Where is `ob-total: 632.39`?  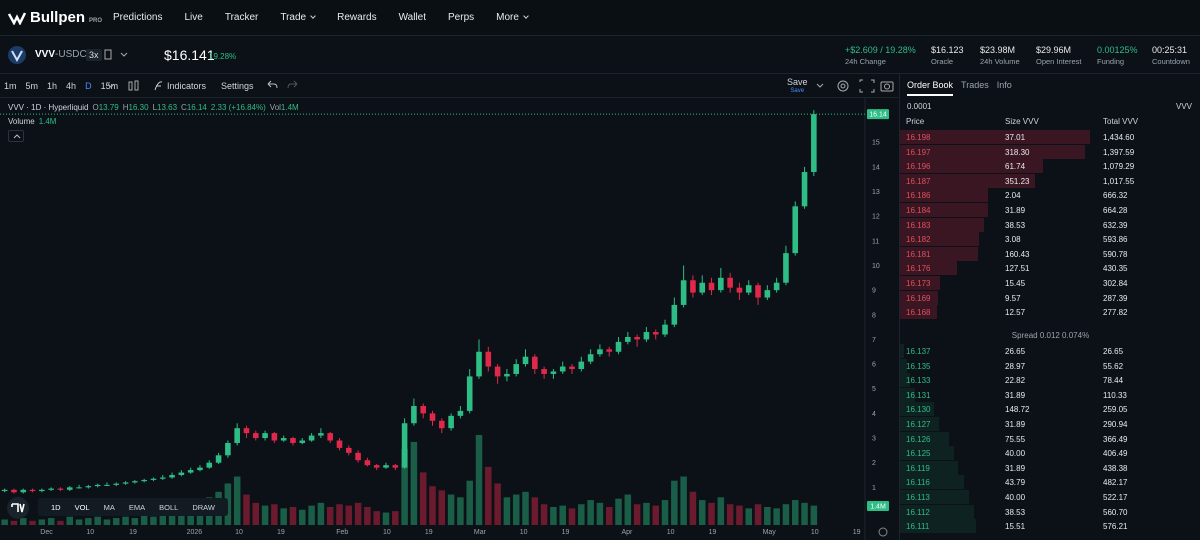 ob-total: 632.39 is located at coordinates (1115, 225).